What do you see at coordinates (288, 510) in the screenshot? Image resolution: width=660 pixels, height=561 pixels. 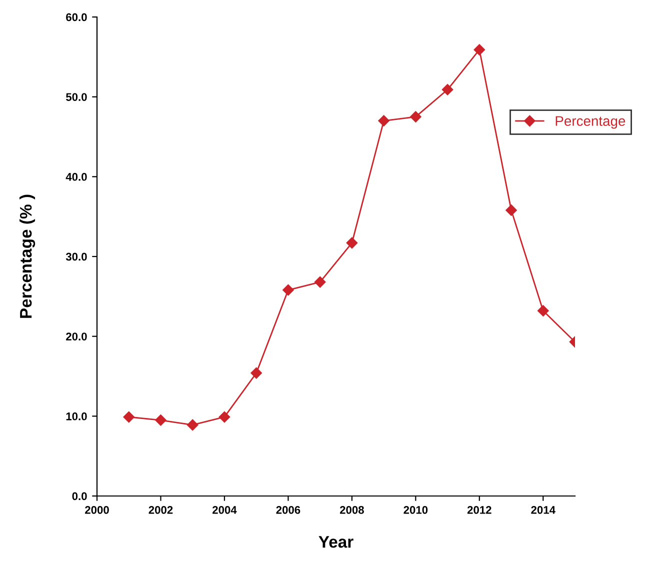 I see `x-tick-label: 2006` at bounding box center [288, 510].